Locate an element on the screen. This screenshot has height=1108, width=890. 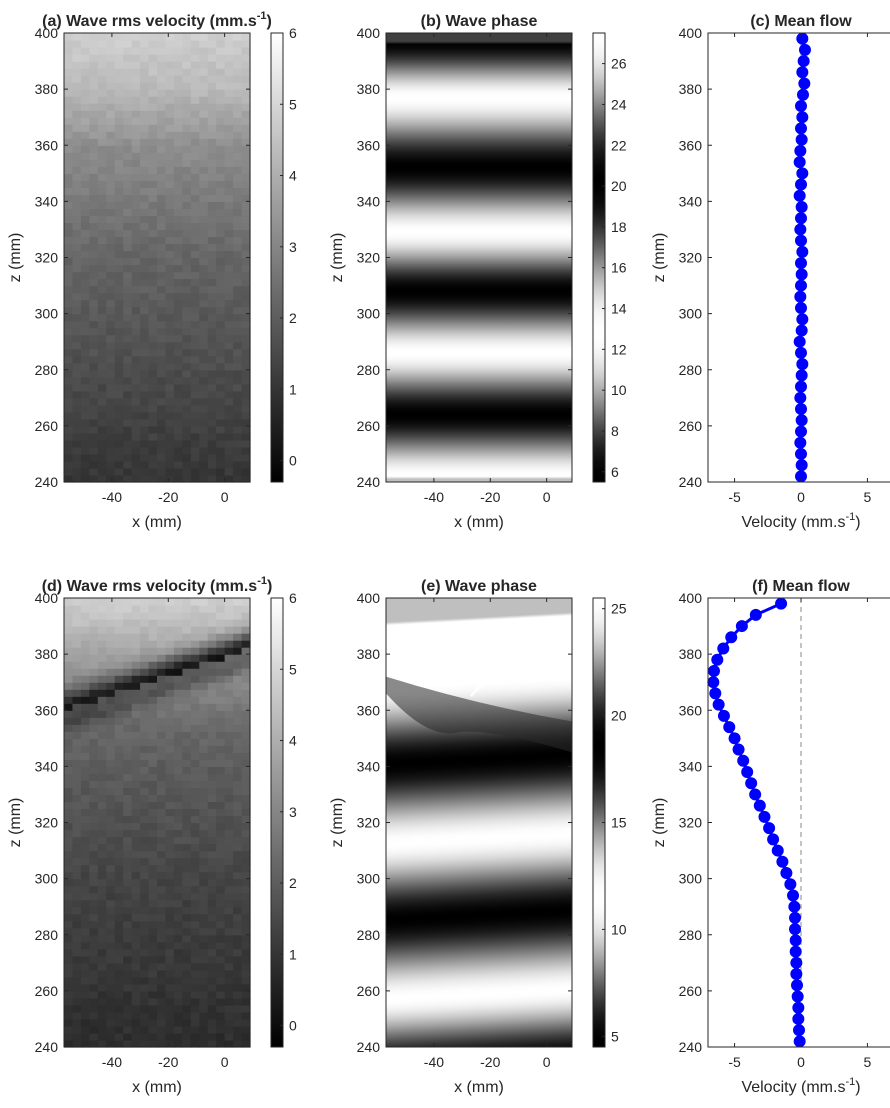
panel-title: (d) Wave rms velocity (mm.s-1) is located at coordinates (157, 585).